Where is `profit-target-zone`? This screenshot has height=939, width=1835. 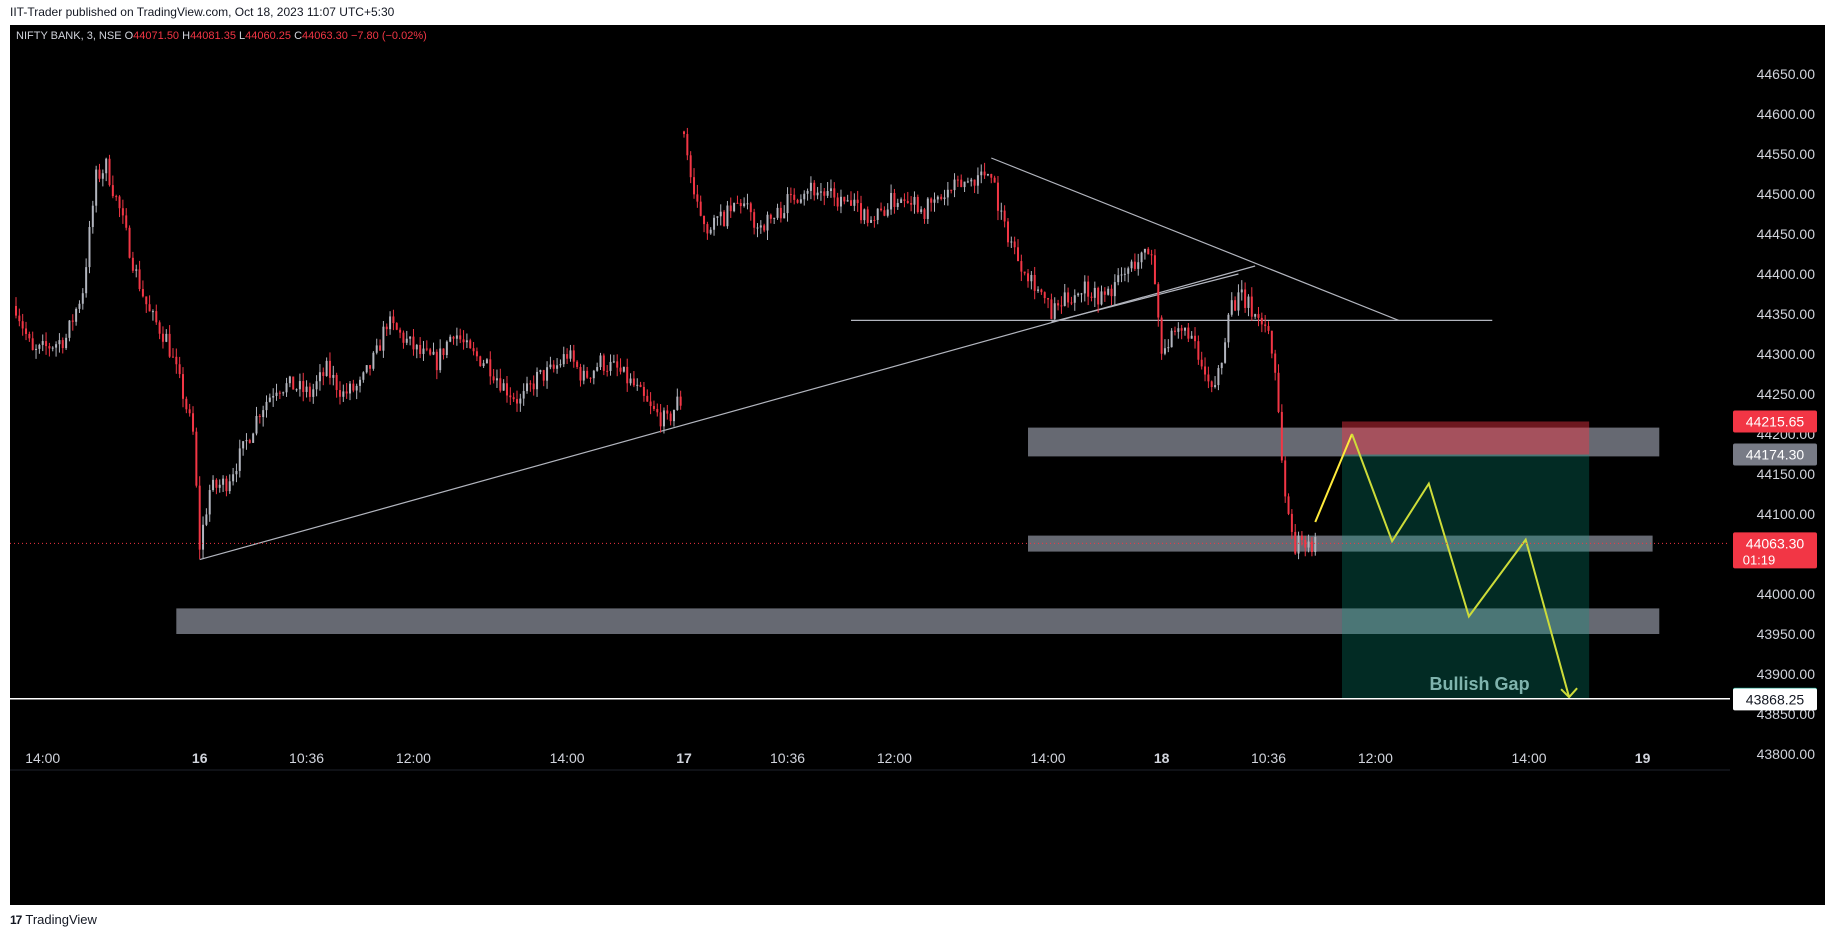 profit-target-zone is located at coordinates (1465, 576).